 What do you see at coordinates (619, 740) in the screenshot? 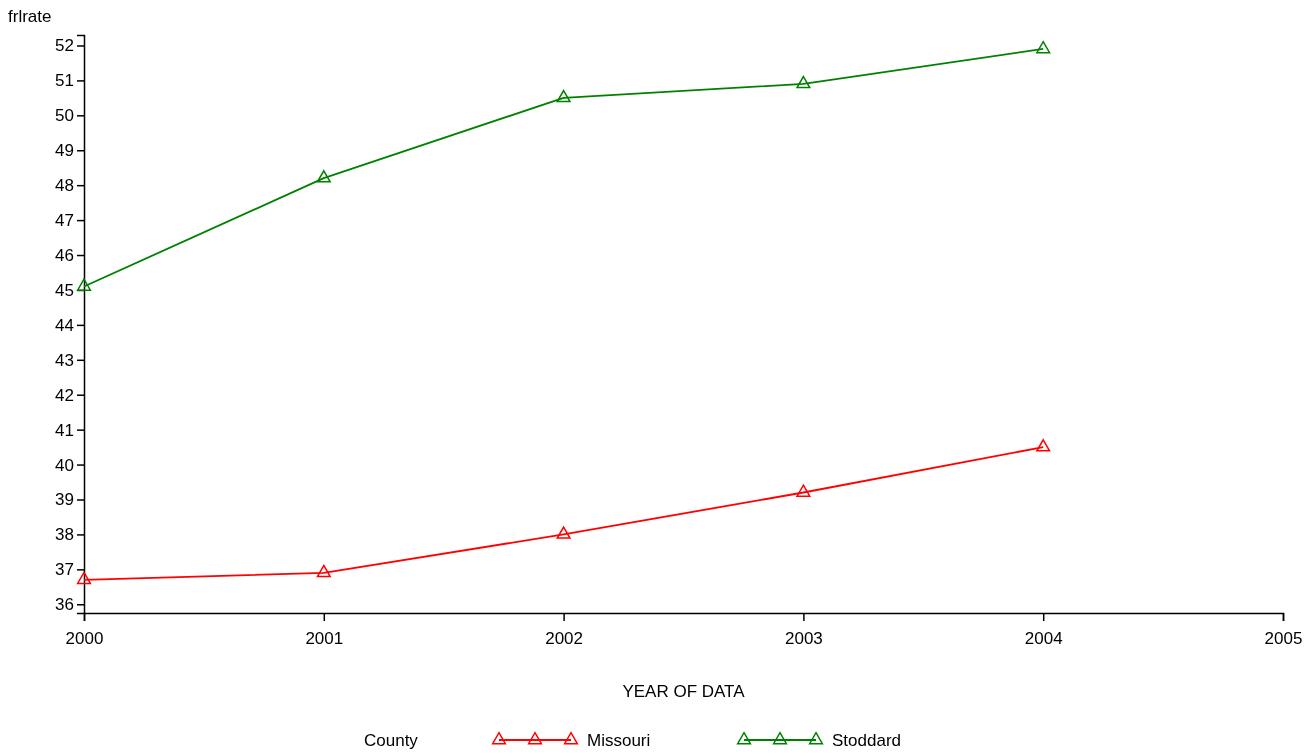
I see `legend-label: Missouri` at bounding box center [619, 740].